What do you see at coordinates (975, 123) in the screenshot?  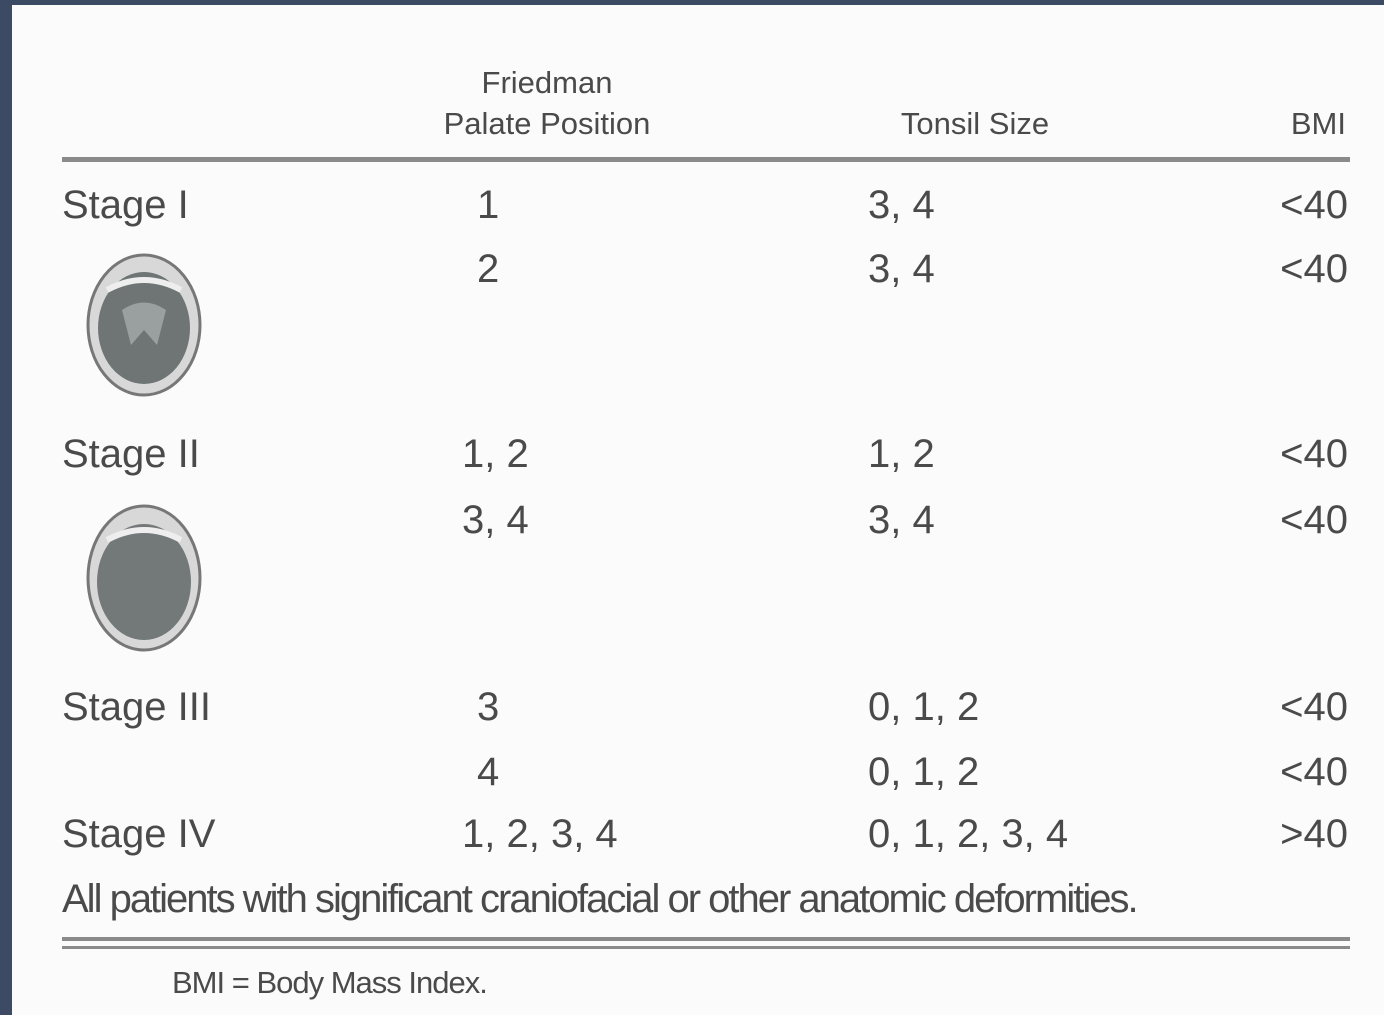 I see `header-tonsil: Tonsil Size` at bounding box center [975, 123].